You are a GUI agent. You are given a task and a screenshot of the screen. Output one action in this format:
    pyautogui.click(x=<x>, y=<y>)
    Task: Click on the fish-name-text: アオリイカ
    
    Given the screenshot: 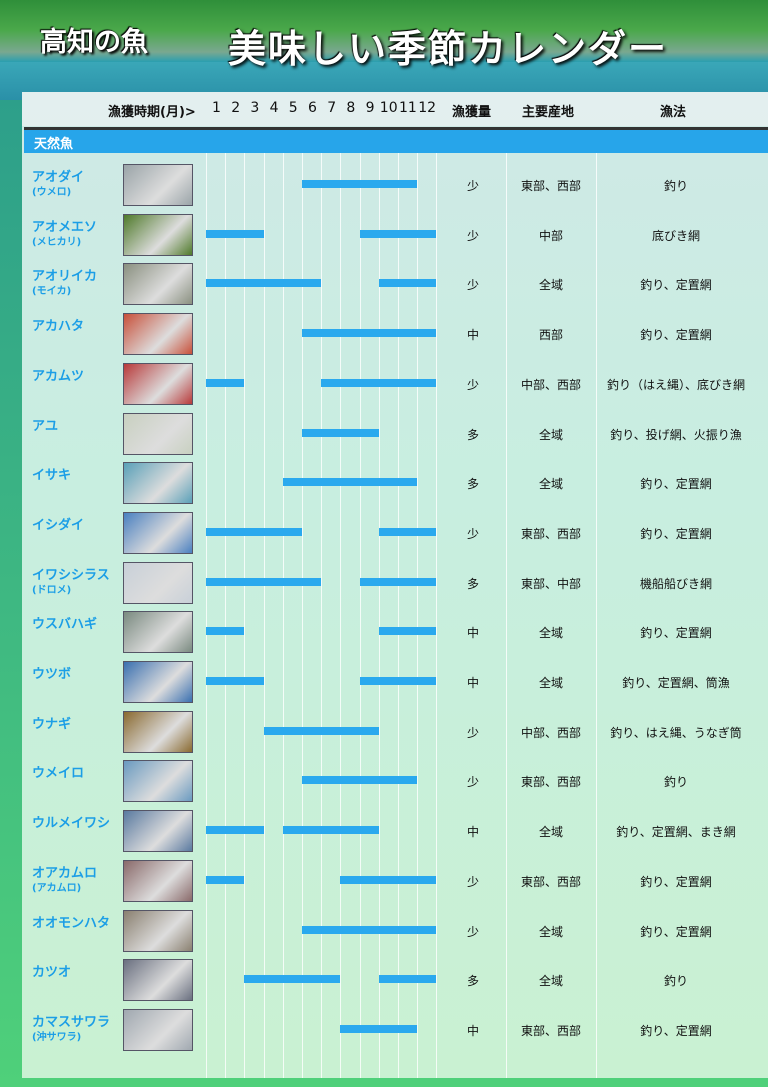 What is the action you would take?
    pyautogui.click(x=65, y=277)
    